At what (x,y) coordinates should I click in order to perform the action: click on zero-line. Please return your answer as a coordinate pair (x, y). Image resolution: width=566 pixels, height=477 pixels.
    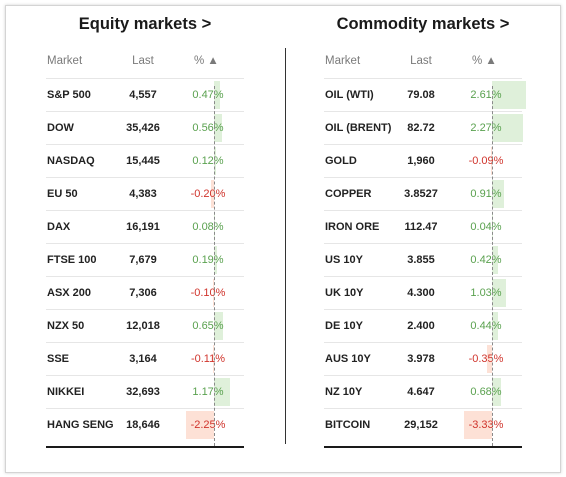
    Looking at the image, I should click on (492, 266).